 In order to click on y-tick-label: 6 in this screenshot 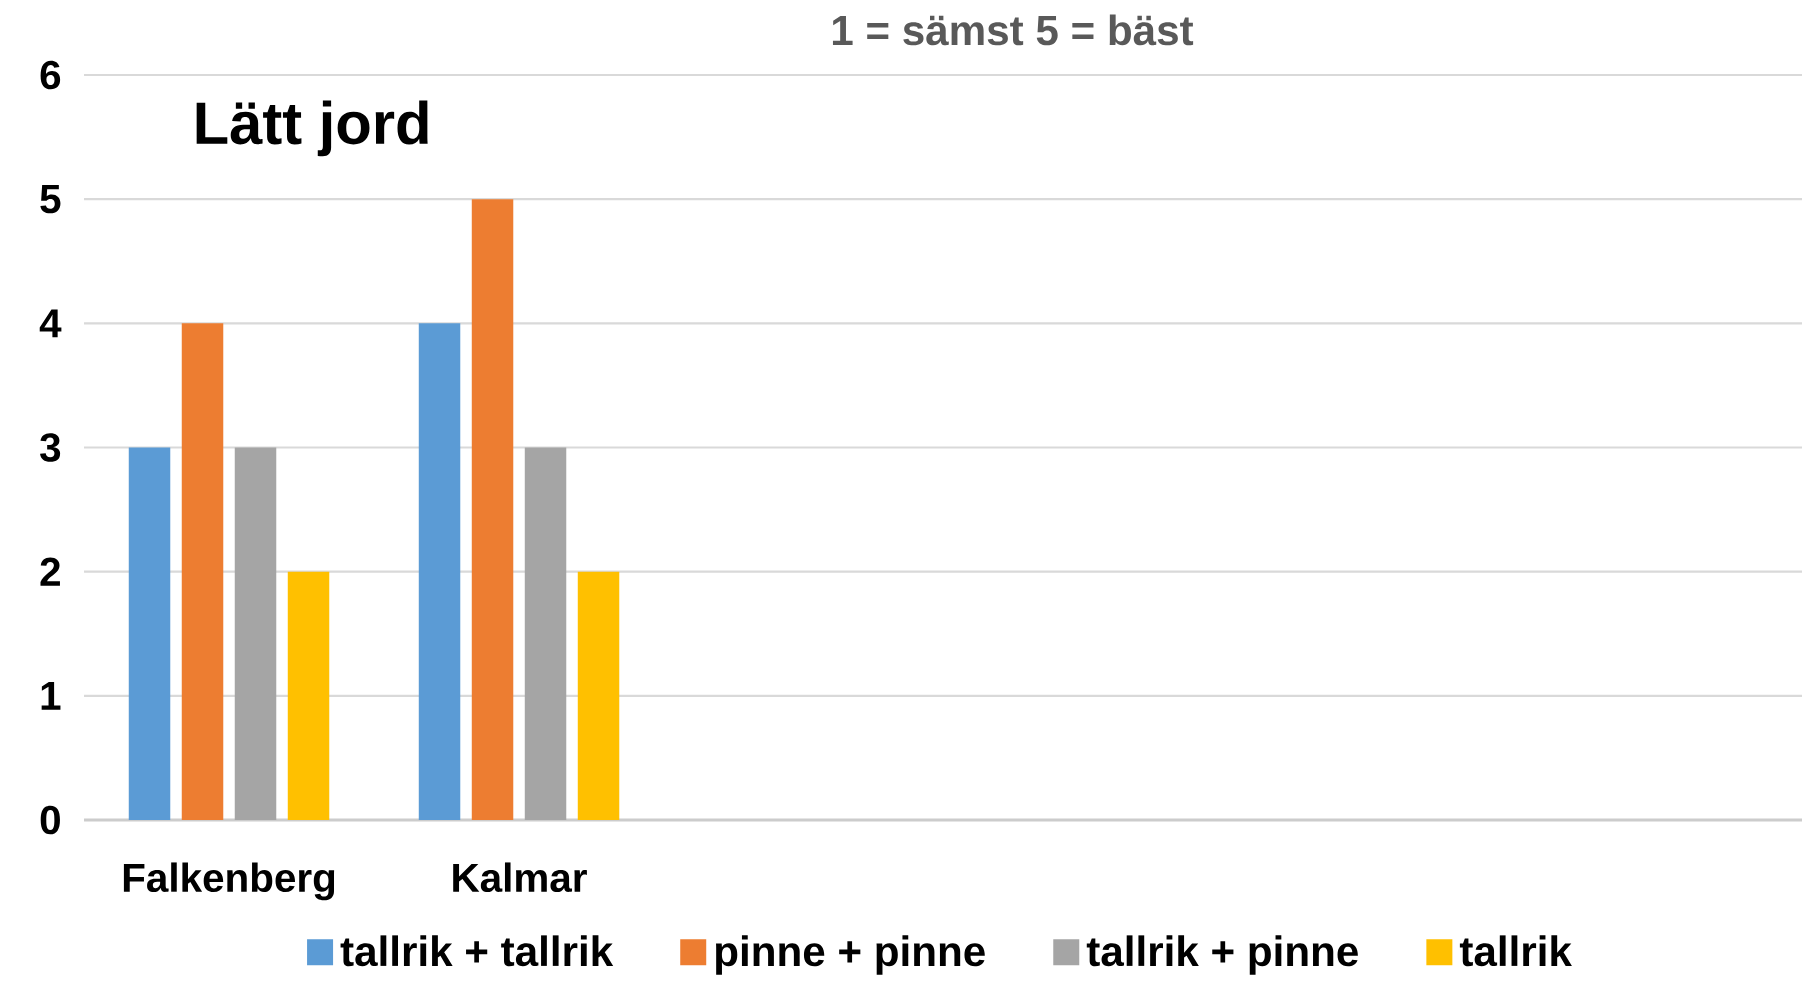, I will do `click(50, 75)`.